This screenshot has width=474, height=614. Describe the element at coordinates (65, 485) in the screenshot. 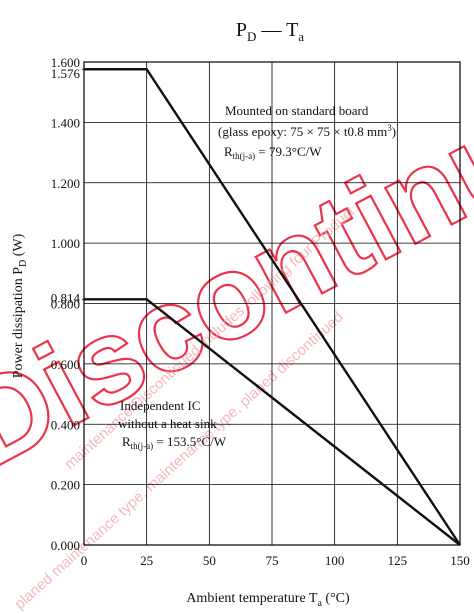

I see `y-tick-label: 0.200` at that location.